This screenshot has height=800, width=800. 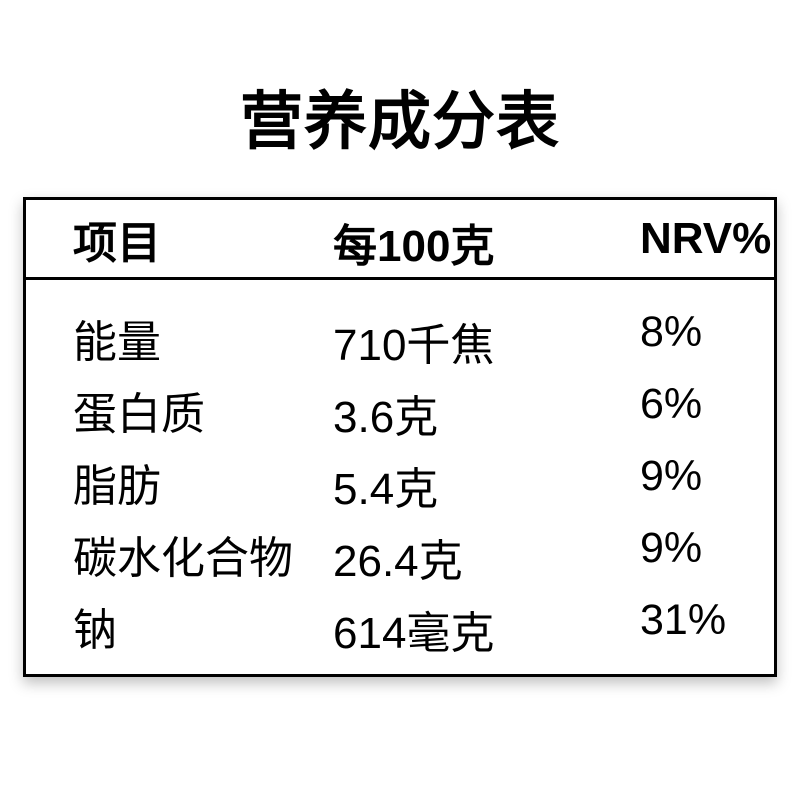 What do you see at coordinates (386, 417) in the screenshot?
I see `row-value: 3.6克` at bounding box center [386, 417].